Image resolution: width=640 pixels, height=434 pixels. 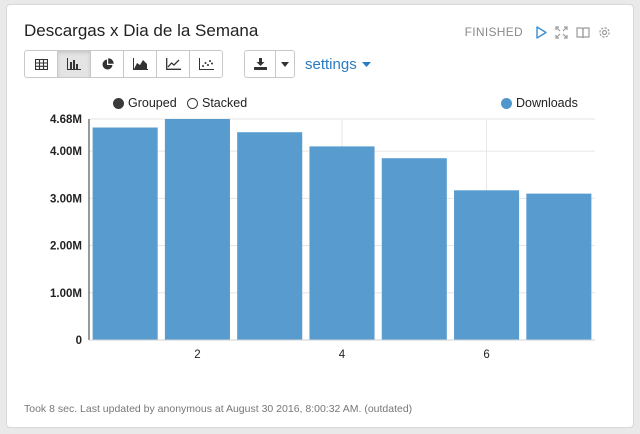 I want to click on y-tick-label: 4.68M, so click(x=66, y=120).